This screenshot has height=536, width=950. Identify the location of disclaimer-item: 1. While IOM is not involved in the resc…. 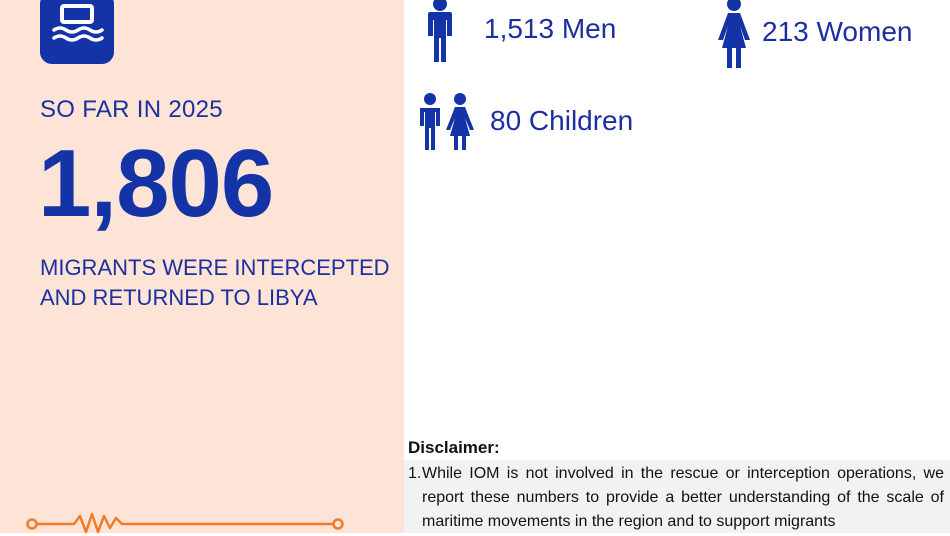
(676, 498).